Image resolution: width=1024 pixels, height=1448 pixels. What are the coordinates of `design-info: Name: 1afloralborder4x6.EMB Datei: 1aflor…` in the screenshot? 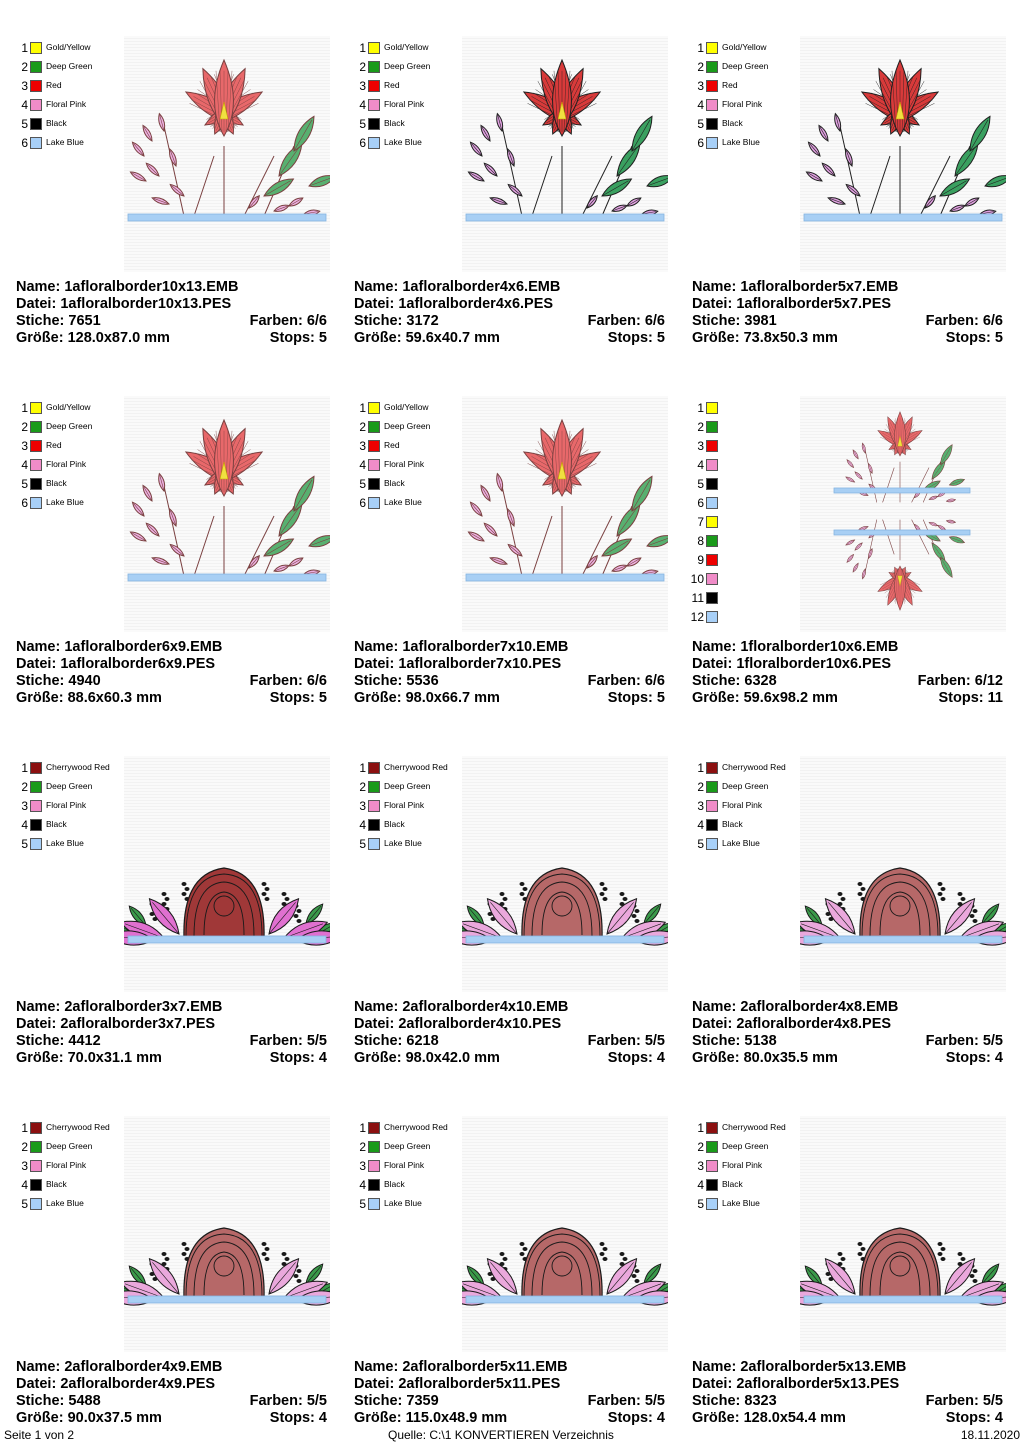 It's located at (509, 313).